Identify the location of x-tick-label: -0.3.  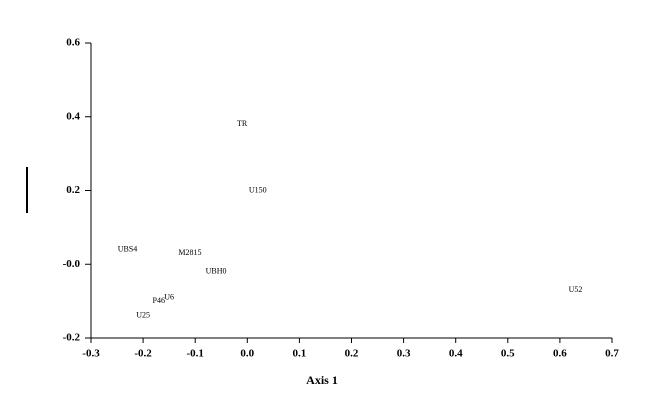
(91, 354).